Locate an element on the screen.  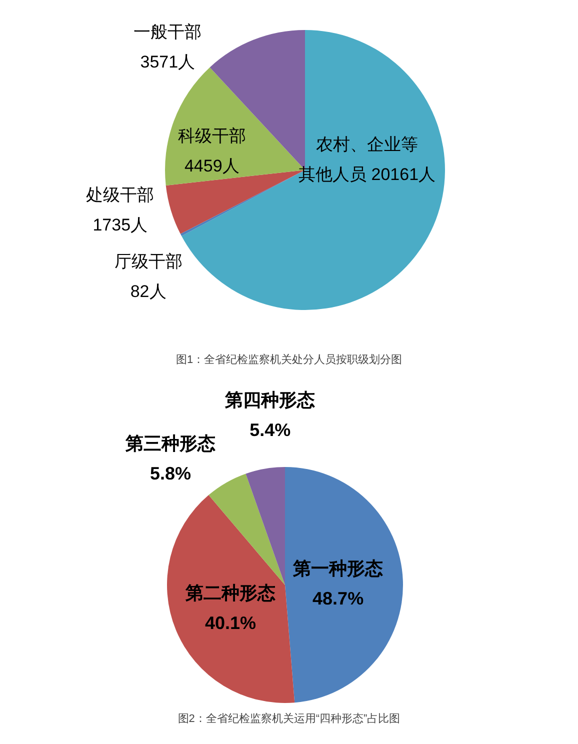
slice-label: 一般干部 is located at coordinates (168, 32).